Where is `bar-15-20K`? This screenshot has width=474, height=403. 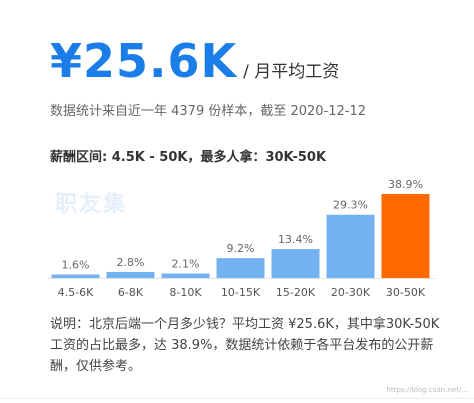 bar-15-20K is located at coordinates (295, 263).